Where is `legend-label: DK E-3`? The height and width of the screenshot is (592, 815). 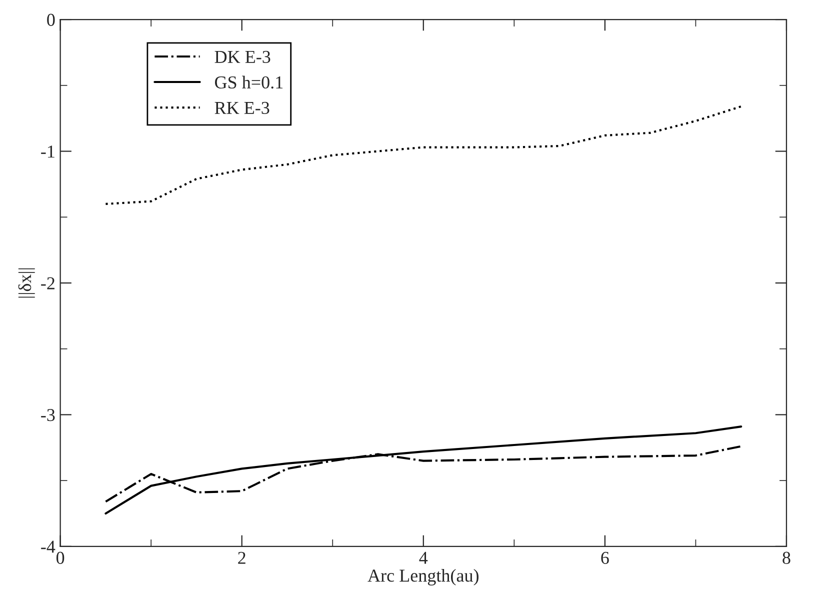
legend-label: DK E-3 is located at coordinates (242, 56).